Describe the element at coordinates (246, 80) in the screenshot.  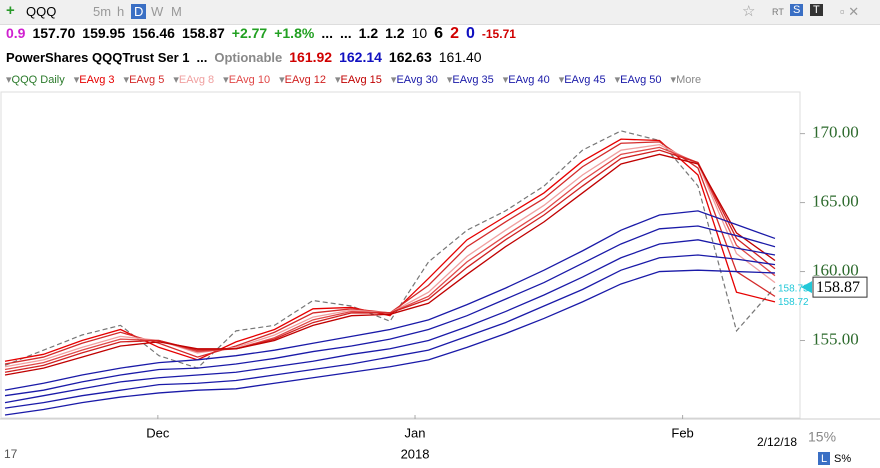
I see `legend-entry: EAvg 10` at that location.